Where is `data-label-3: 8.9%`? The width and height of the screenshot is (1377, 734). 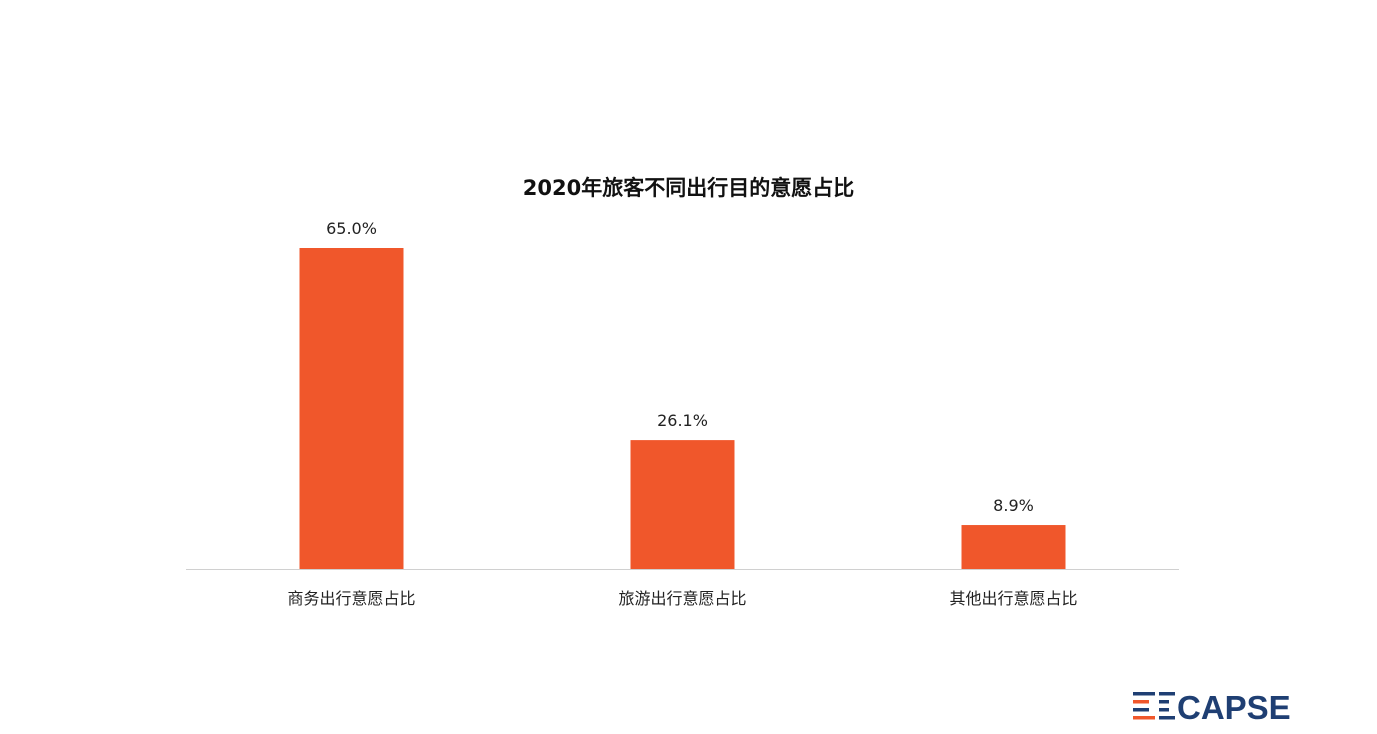 data-label-3: 8.9% is located at coordinates (1013, 505).